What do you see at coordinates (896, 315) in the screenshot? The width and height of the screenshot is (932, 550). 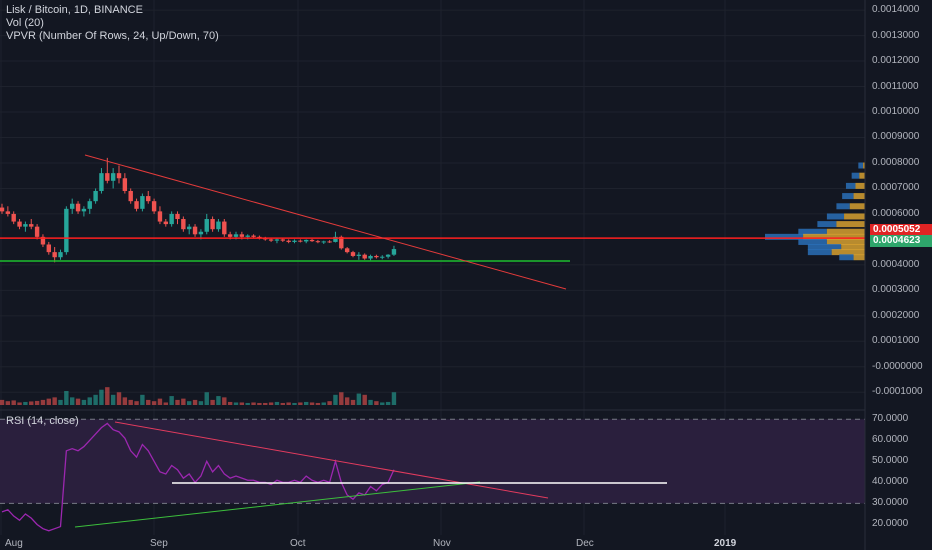 I see `price-axis-label: 0.0002000` at bounding box center [896, 315].